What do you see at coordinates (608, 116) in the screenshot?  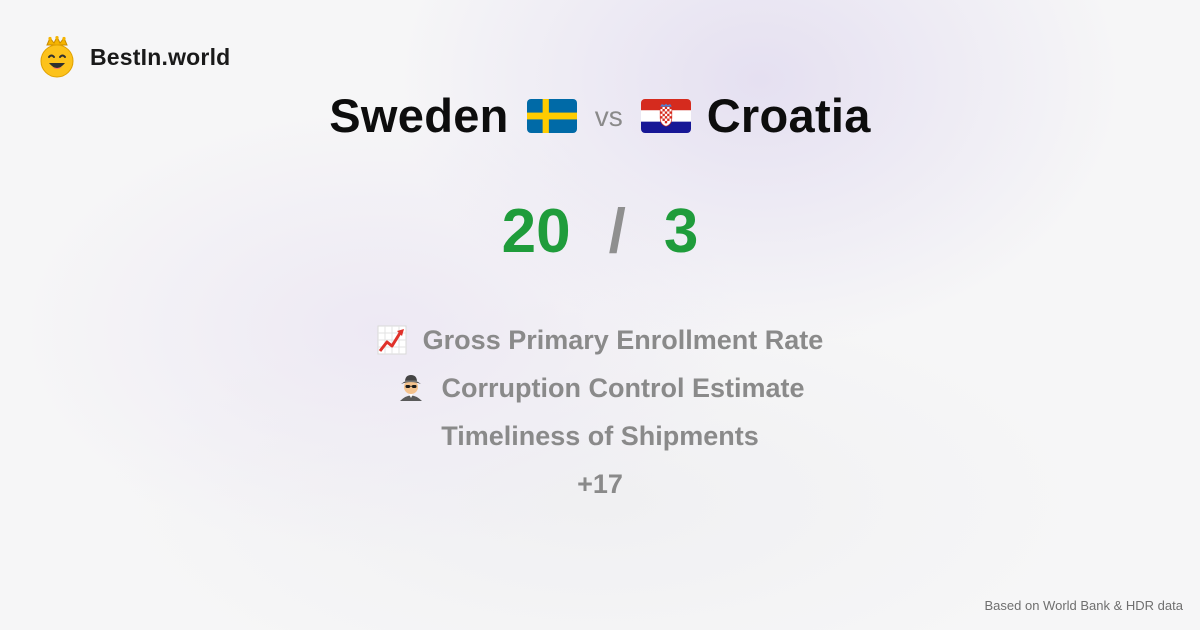 I see `vs-label: vs` at bounding box center [608, 116].